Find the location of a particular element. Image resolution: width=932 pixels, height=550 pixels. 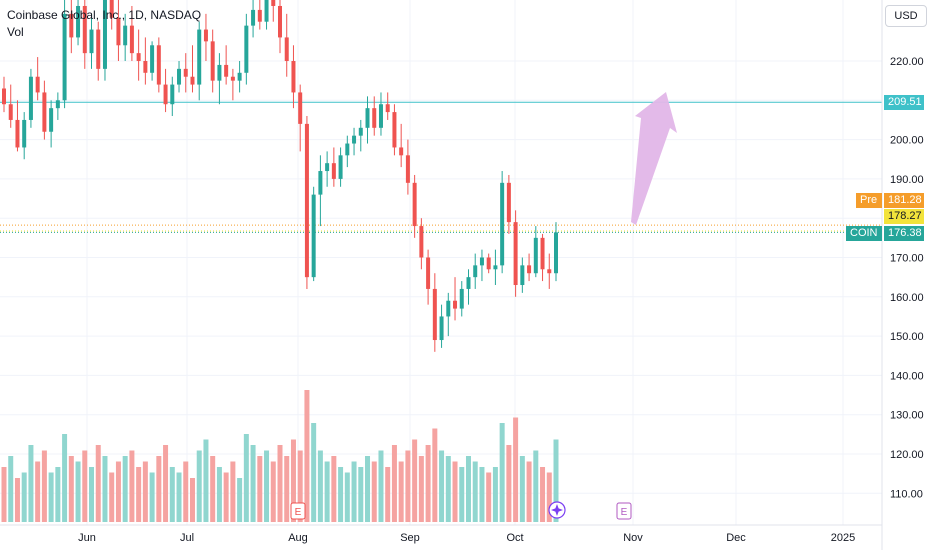

y-tick-label: 150.00 is located at coordinates (907, 337).